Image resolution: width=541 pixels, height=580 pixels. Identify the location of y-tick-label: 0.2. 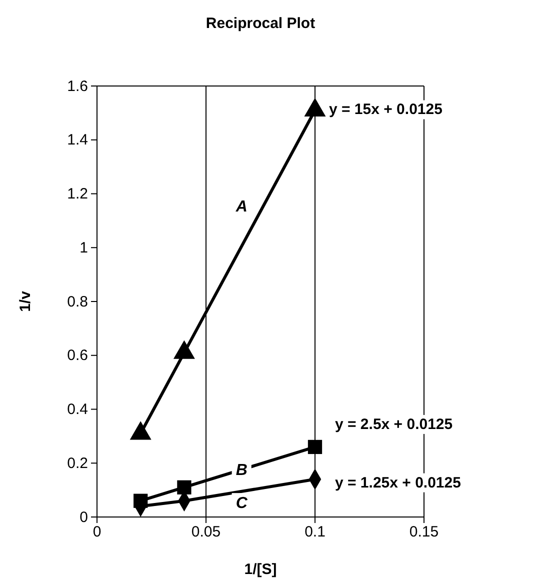
(77, 463).